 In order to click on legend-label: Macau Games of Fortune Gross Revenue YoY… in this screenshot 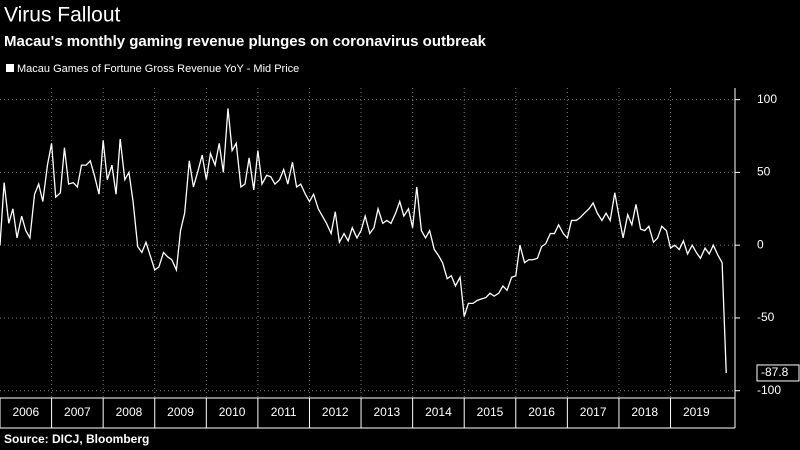, I will do `click(158, 69)`.